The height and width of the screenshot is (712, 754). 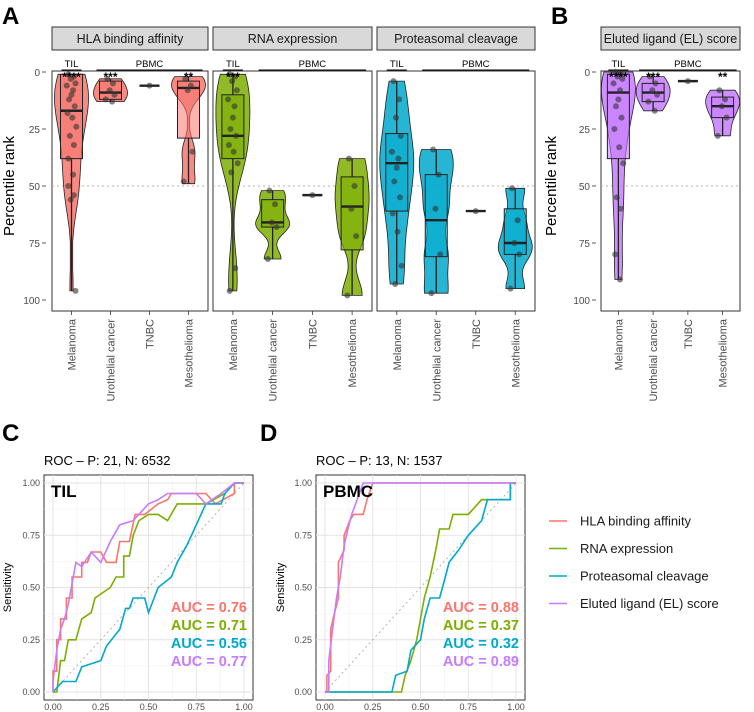 What do you see at coordinates (626, 548) in the screenshot?
I see `legend-label: RNA expression` at bounding box center [626, 548].